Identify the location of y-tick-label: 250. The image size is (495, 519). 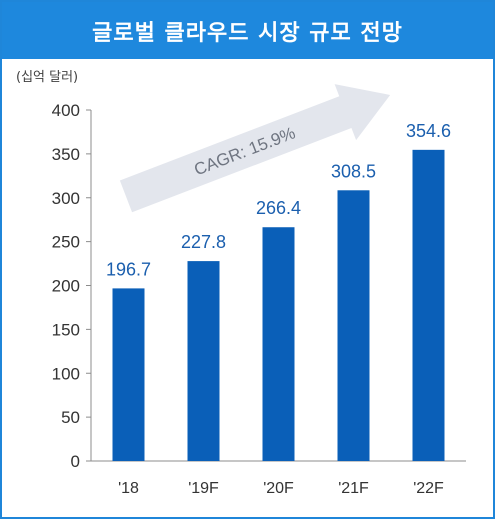
(66, 242).